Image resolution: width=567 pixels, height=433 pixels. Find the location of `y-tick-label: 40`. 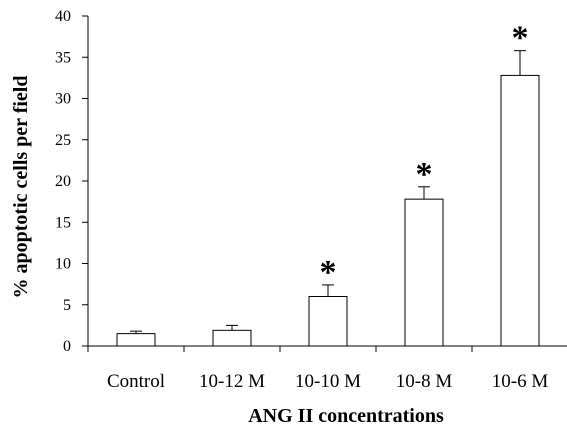

y-tick-label: 40 is located at coordinates (63, 16).